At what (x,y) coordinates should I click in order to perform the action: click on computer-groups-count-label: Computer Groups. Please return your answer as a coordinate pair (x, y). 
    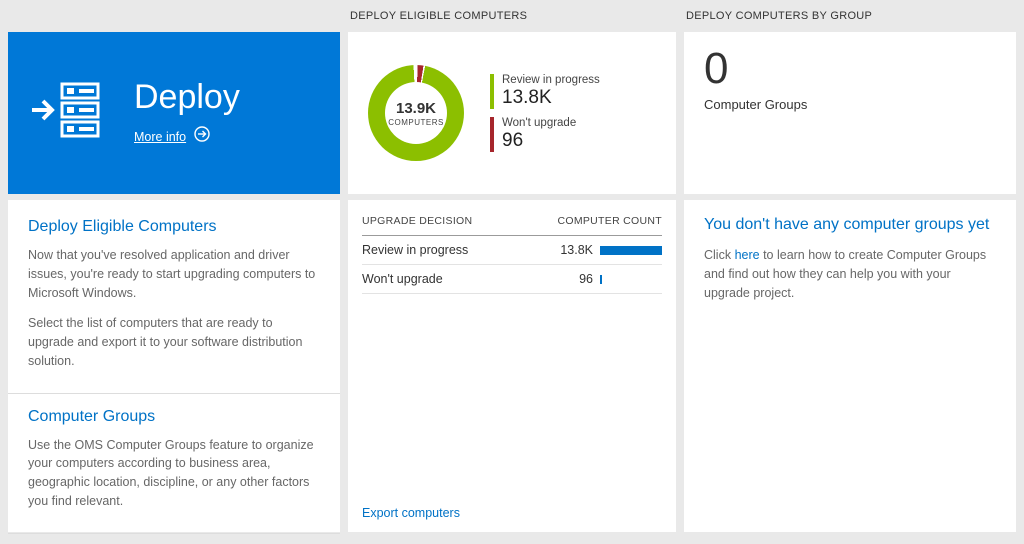
    Looking at the image, I should click on (756, 104).